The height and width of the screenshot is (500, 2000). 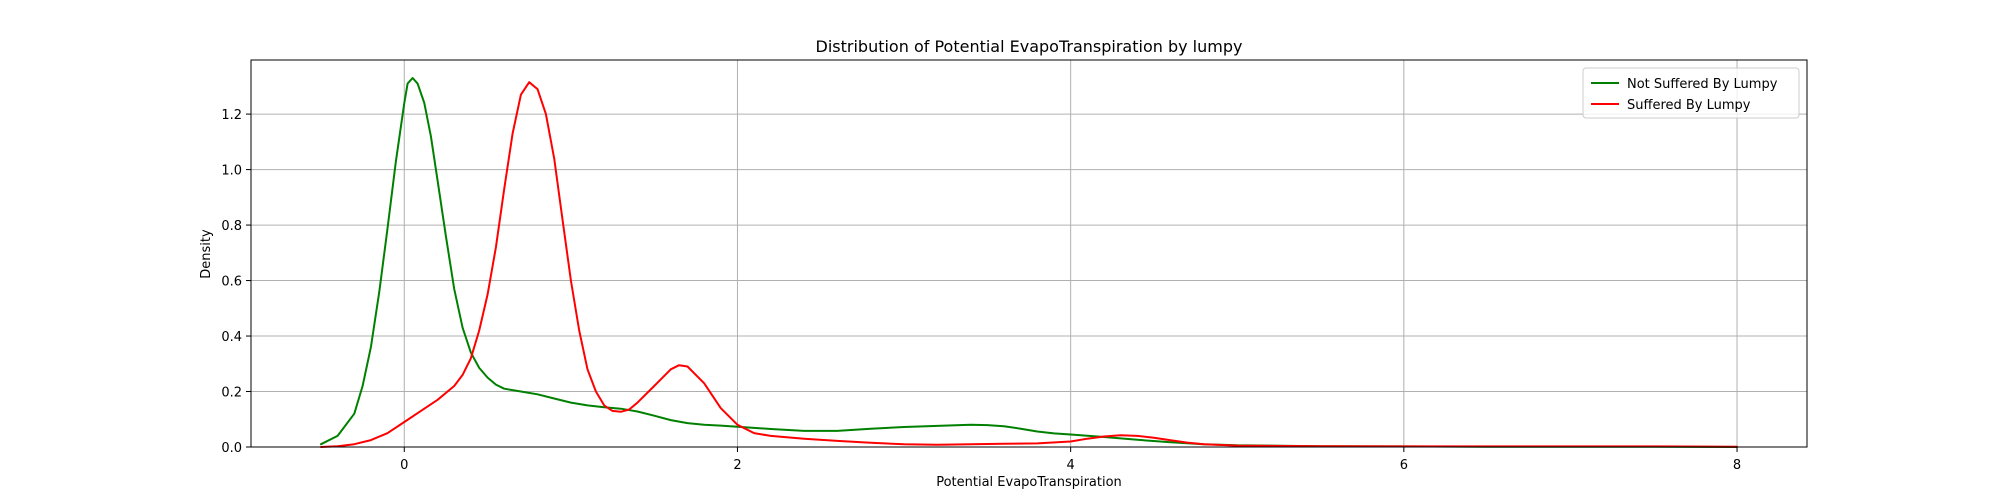 What do you see at coordinates (1029, 482) in the screenshot?
I see `x-axis-label: Potential EvapoTranspiration` at bounding box center [1029, 482].